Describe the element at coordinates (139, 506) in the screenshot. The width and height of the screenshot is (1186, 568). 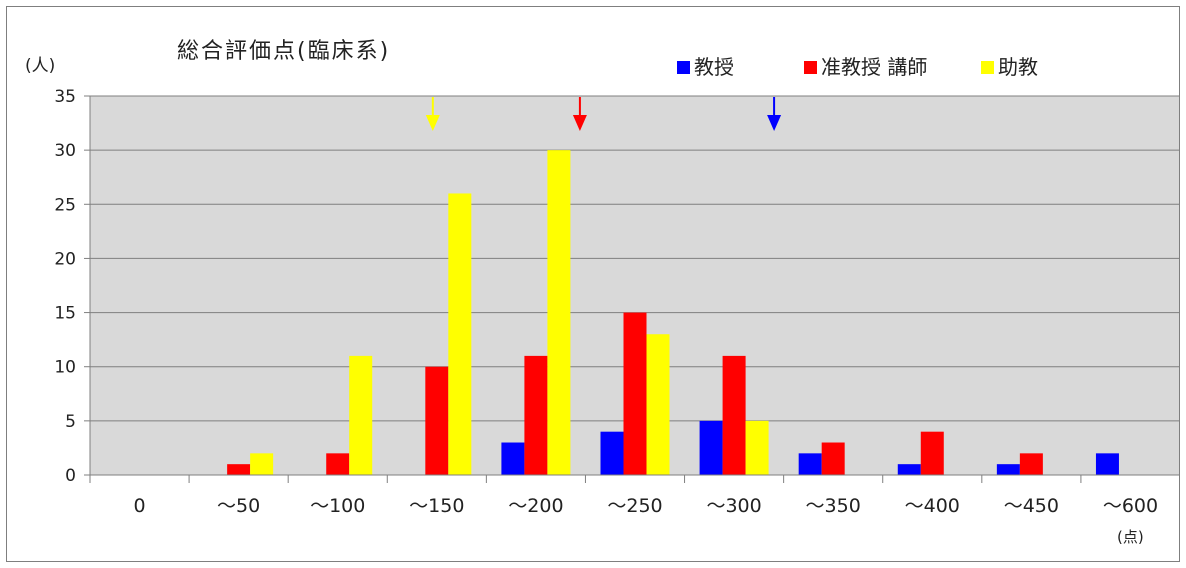
I see `x-tick-label: 0` at that location.